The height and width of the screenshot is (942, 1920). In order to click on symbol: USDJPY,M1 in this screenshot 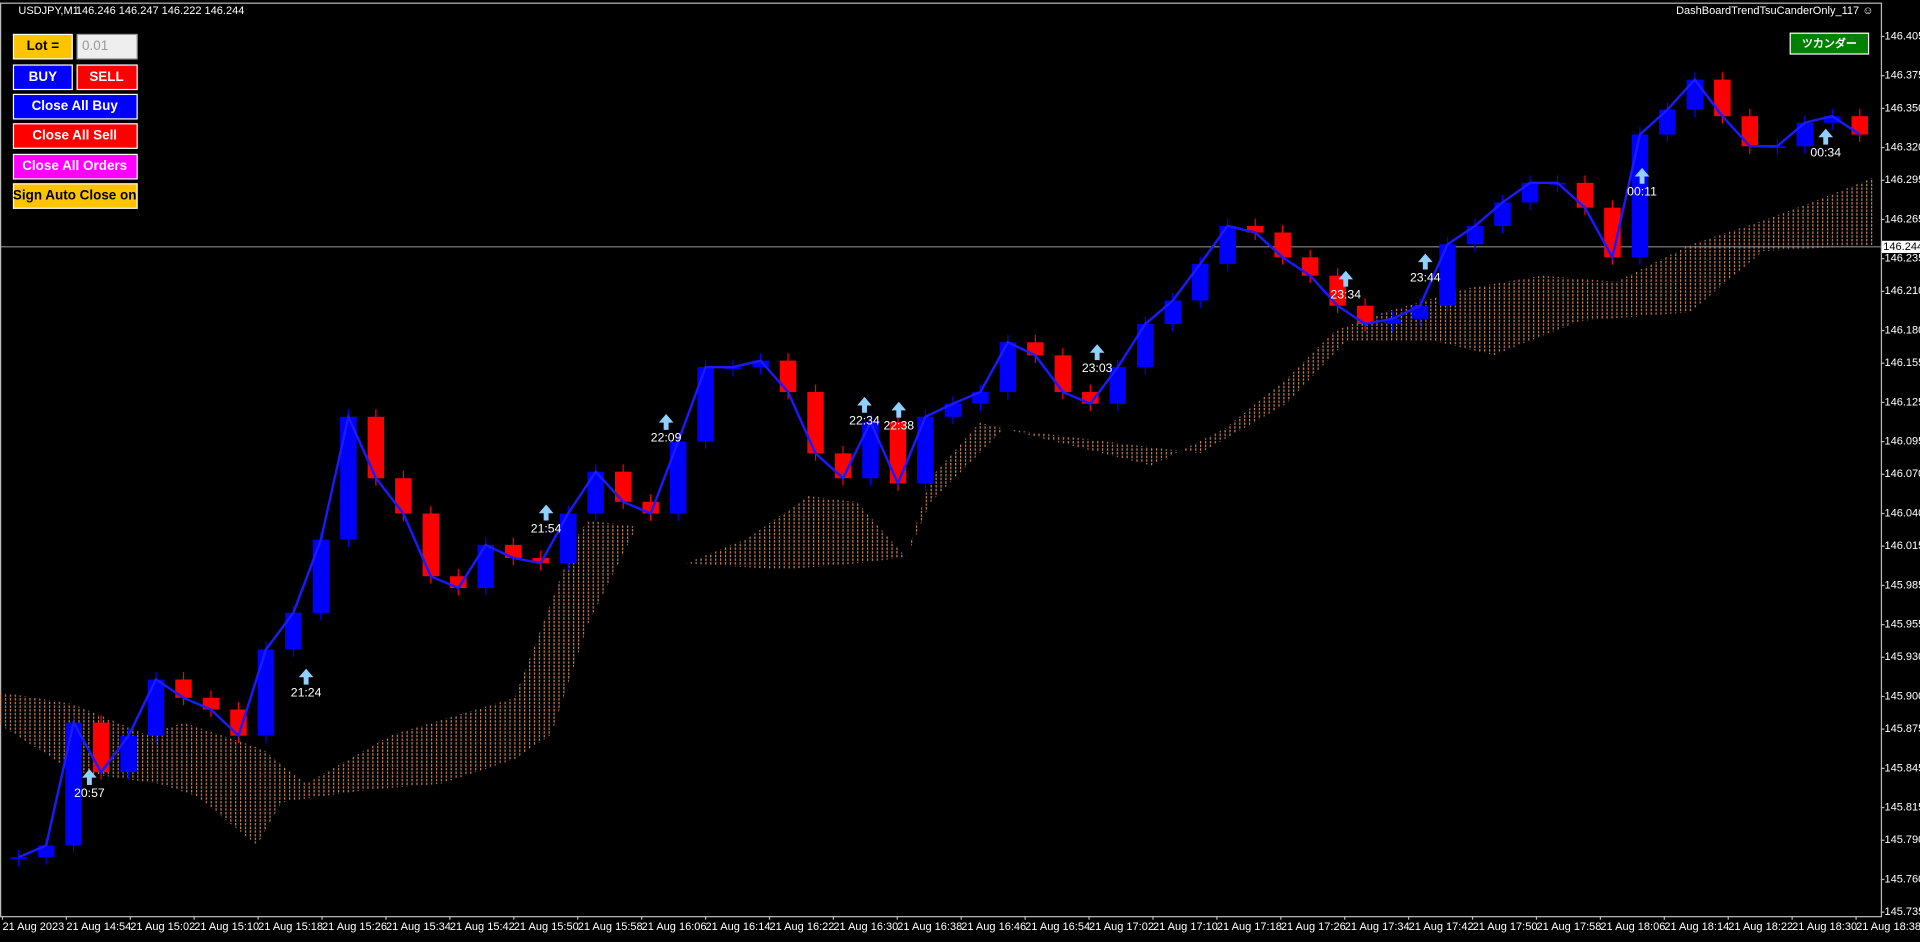, I will do `click(48, 11)`.